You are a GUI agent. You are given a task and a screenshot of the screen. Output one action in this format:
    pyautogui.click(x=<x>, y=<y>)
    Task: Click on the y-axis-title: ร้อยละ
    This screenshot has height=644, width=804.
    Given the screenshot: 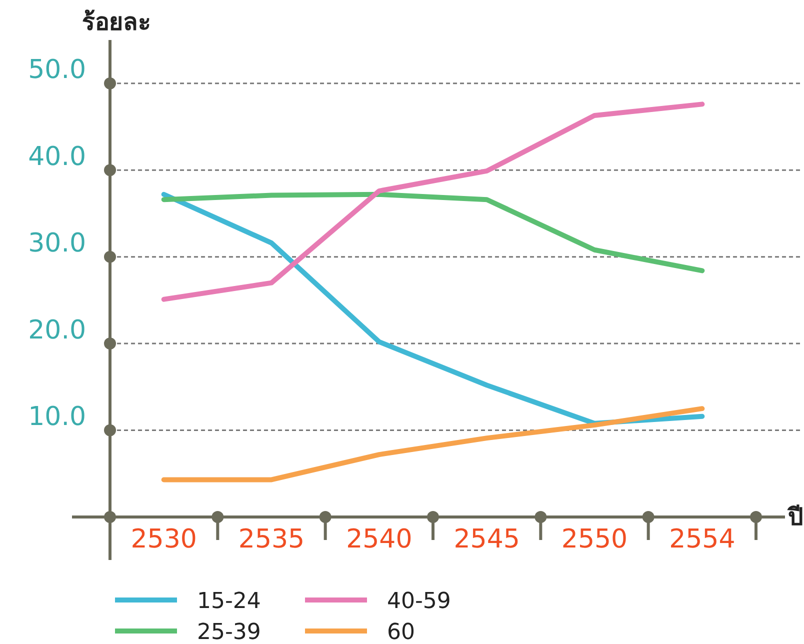 What is the action you would take?
    pyautogui.click(x=116, y=22)
    